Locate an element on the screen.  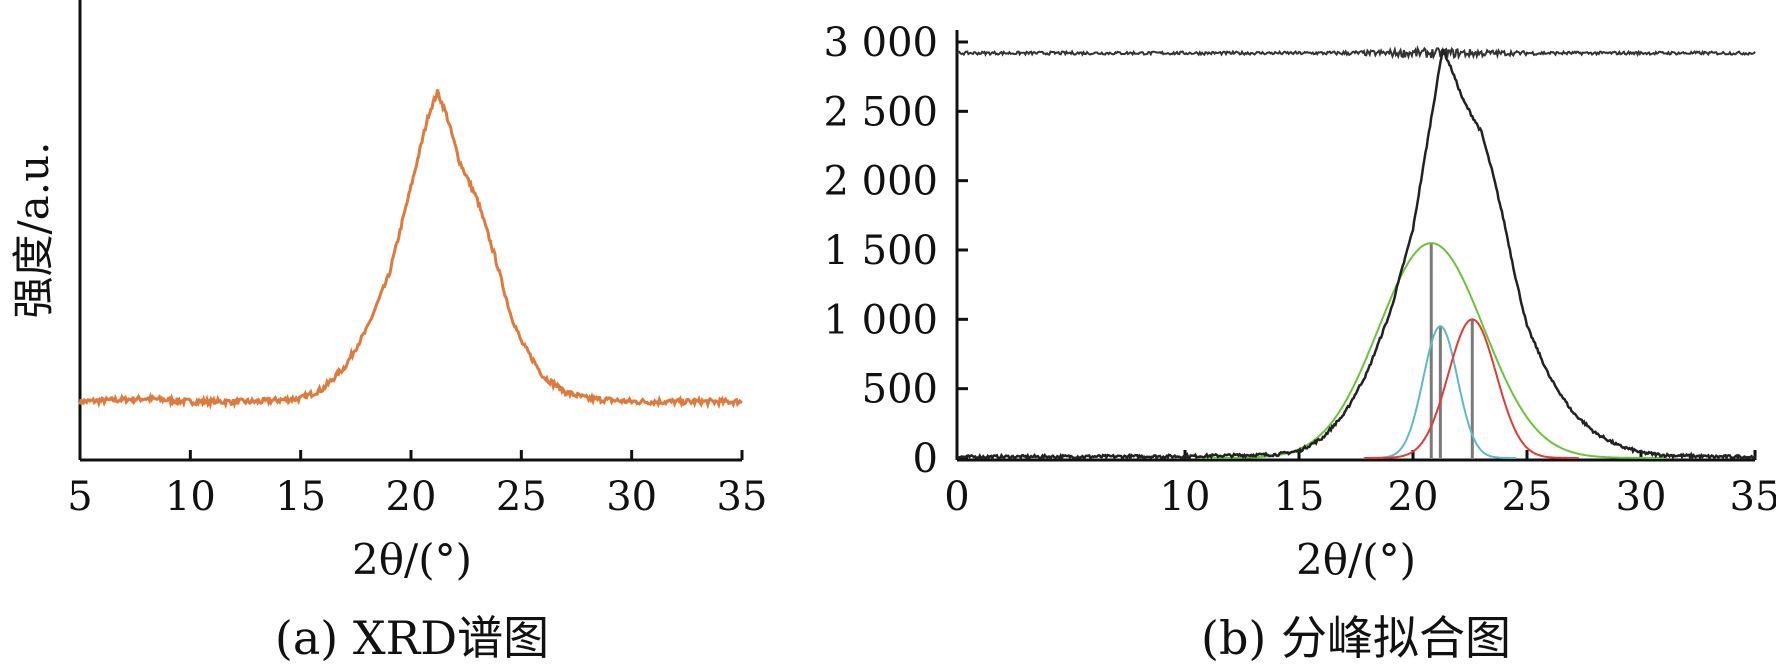
y-tick-label: 2 000 is located at coordinates (880, 182).